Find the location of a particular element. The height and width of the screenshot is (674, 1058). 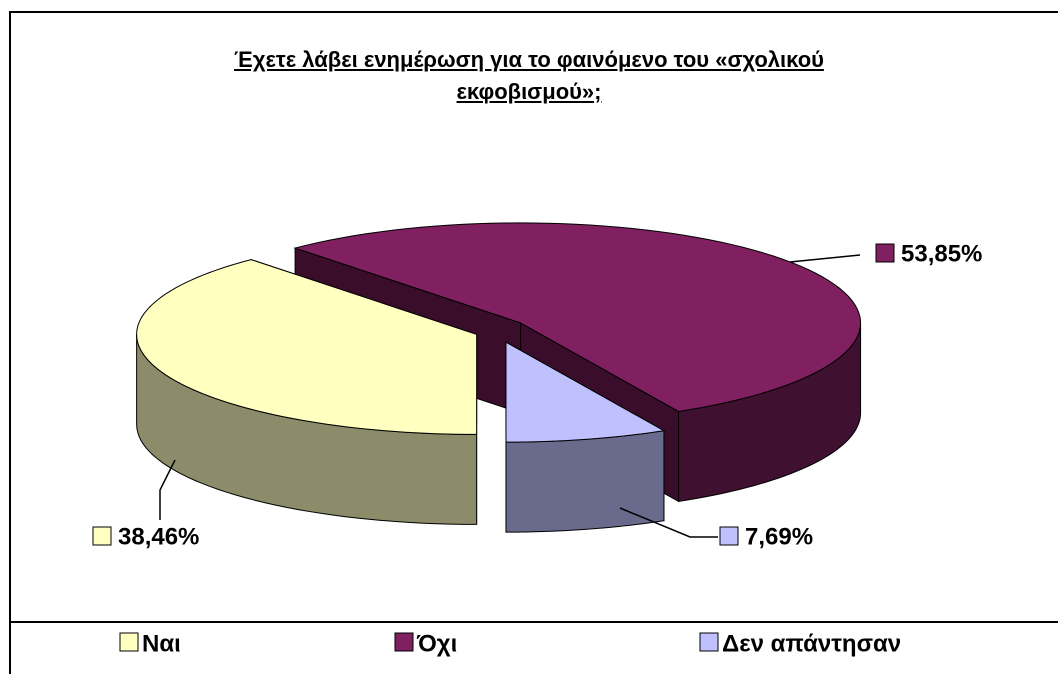

data-label: 38,46% is located at coordinates (158, 536).